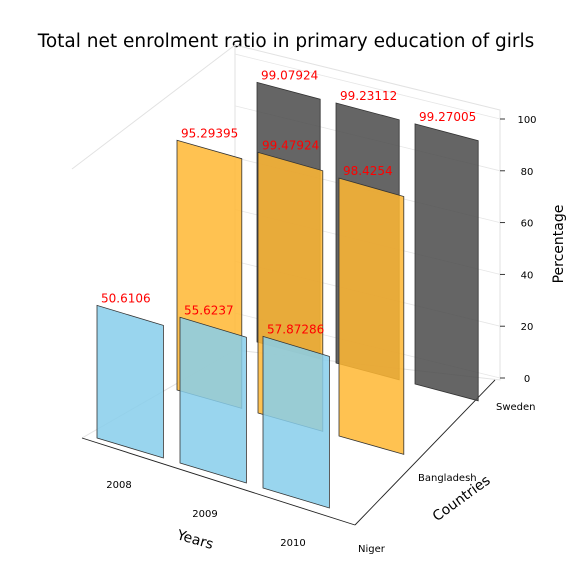 The image size is (572, 572). Describe the element at coordinates (194, 540) in the screenshot. I see `x-axis-label: Years` at that location.